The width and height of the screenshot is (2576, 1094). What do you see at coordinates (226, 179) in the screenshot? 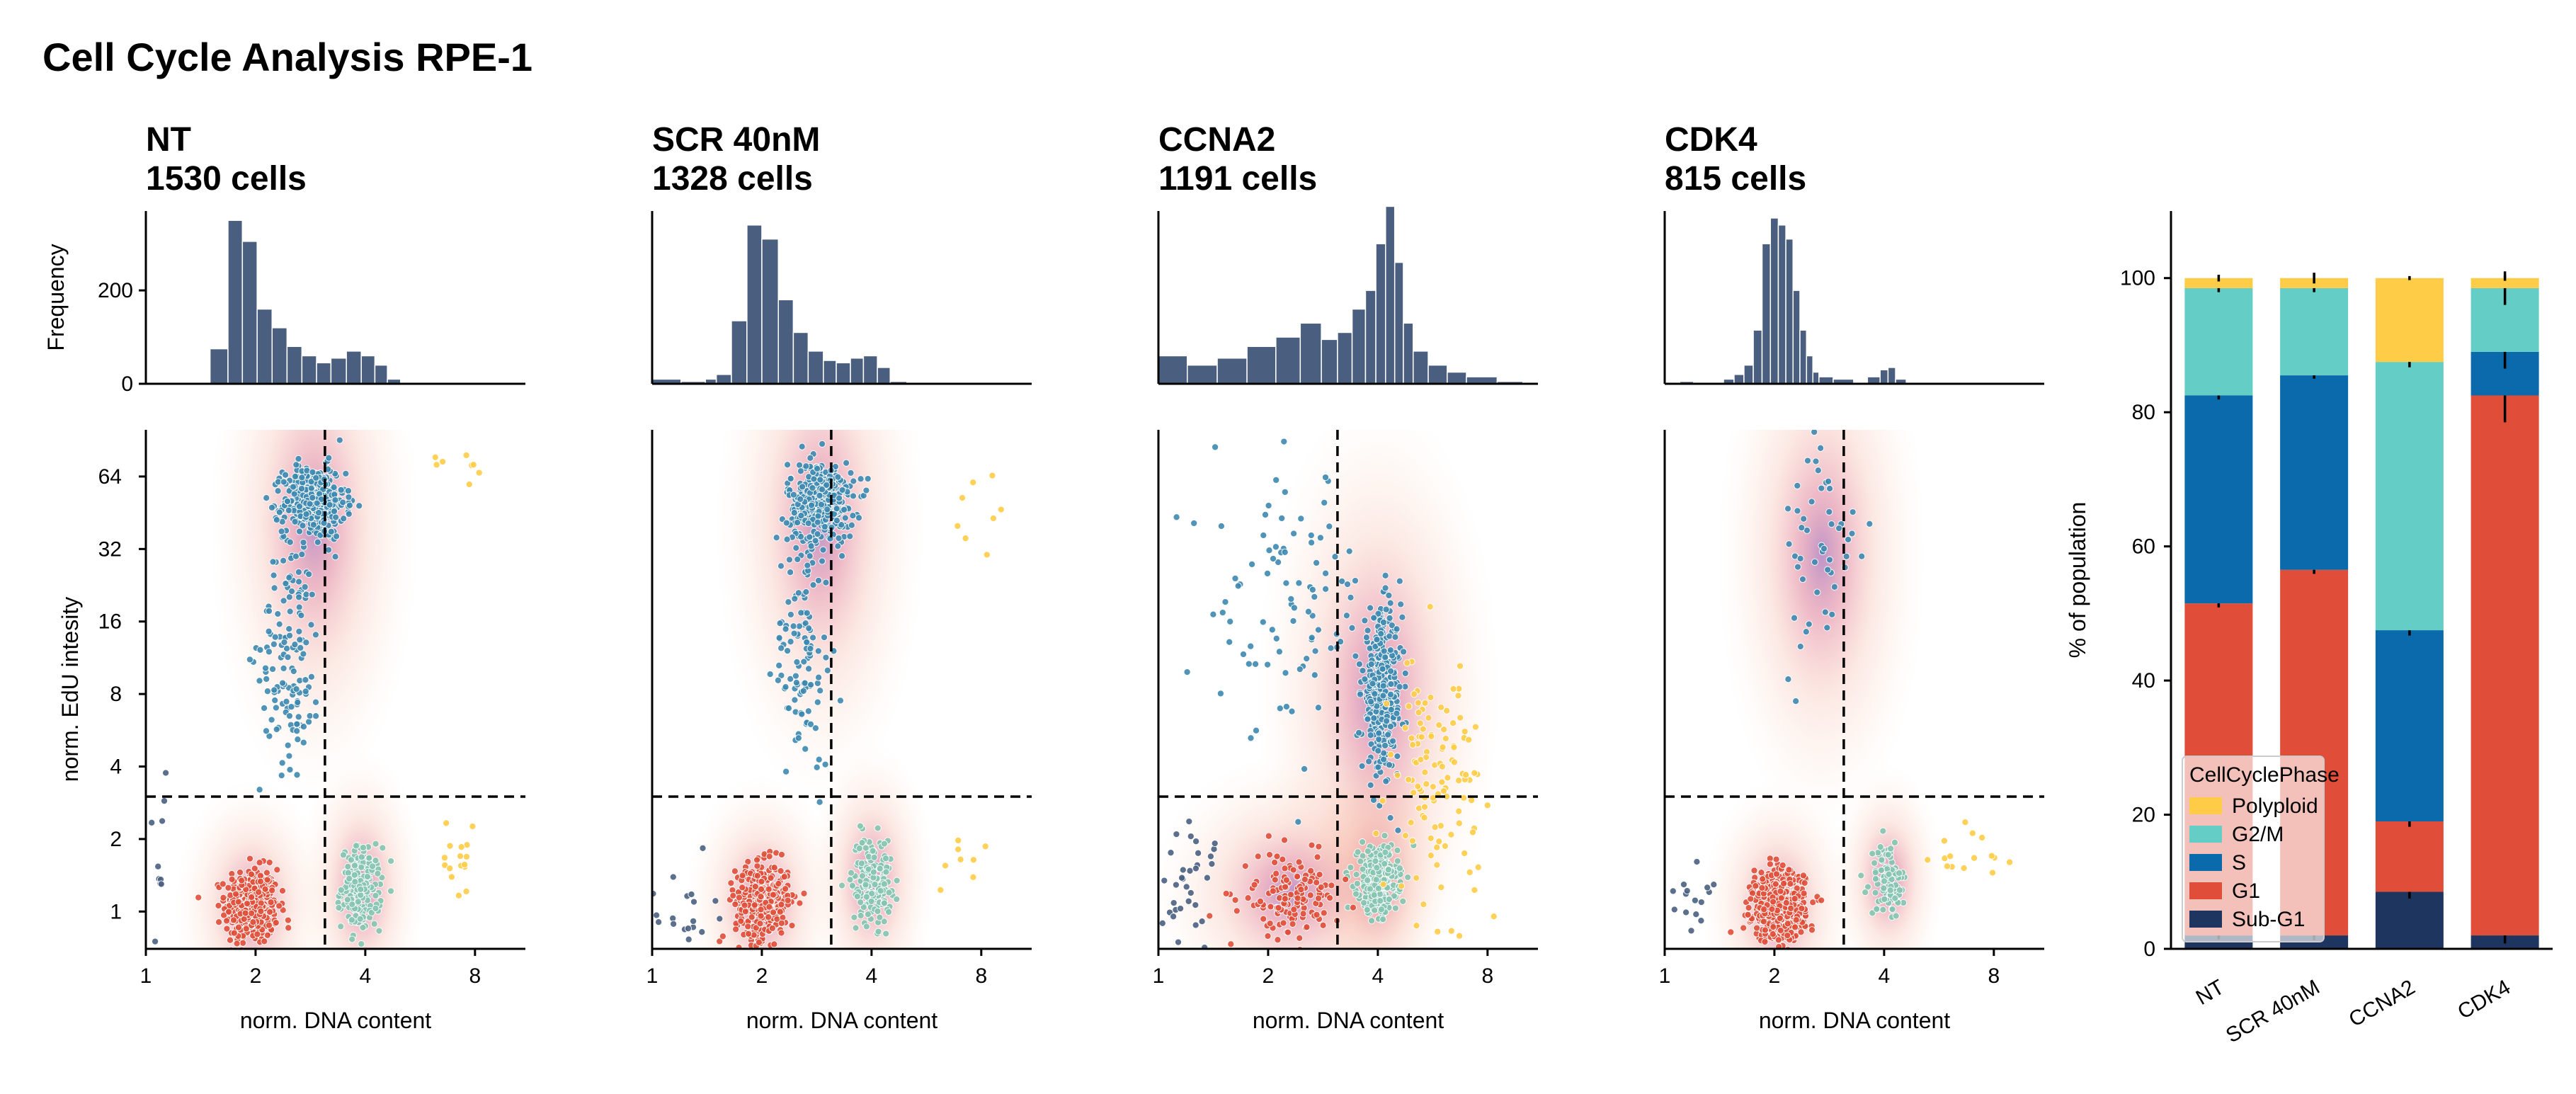
I see `panel-cell-count: 1530 cells` at bounding box center [226, 179].